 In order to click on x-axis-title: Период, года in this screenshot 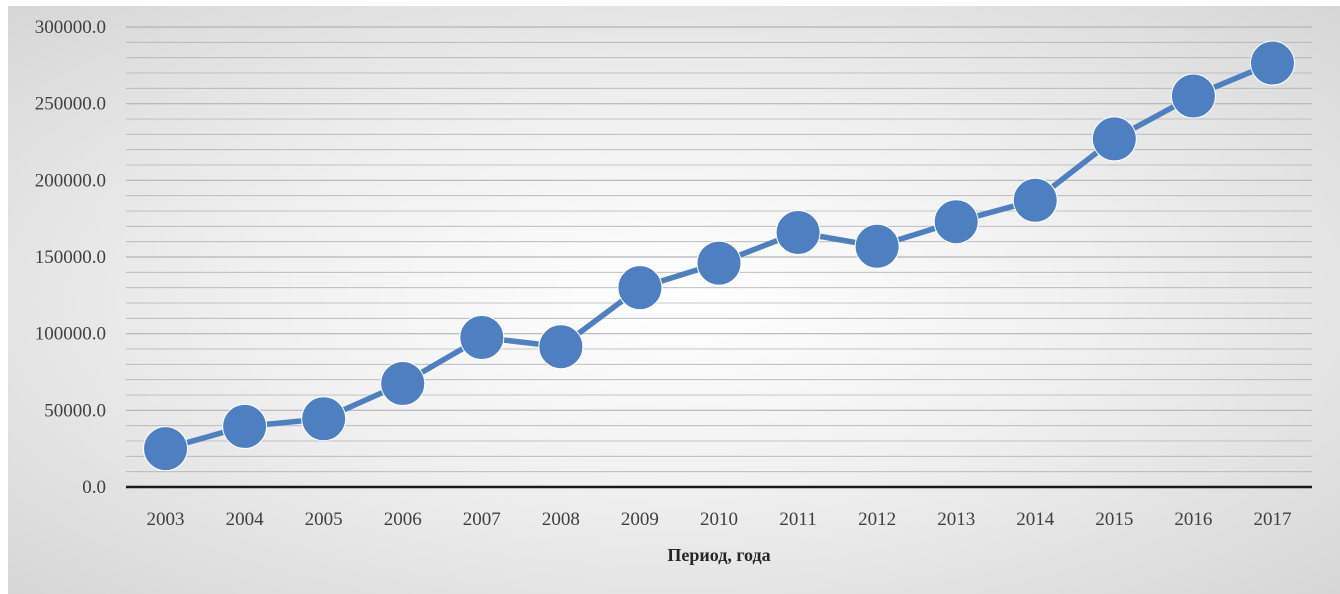, I will do `click(718, 555)`.